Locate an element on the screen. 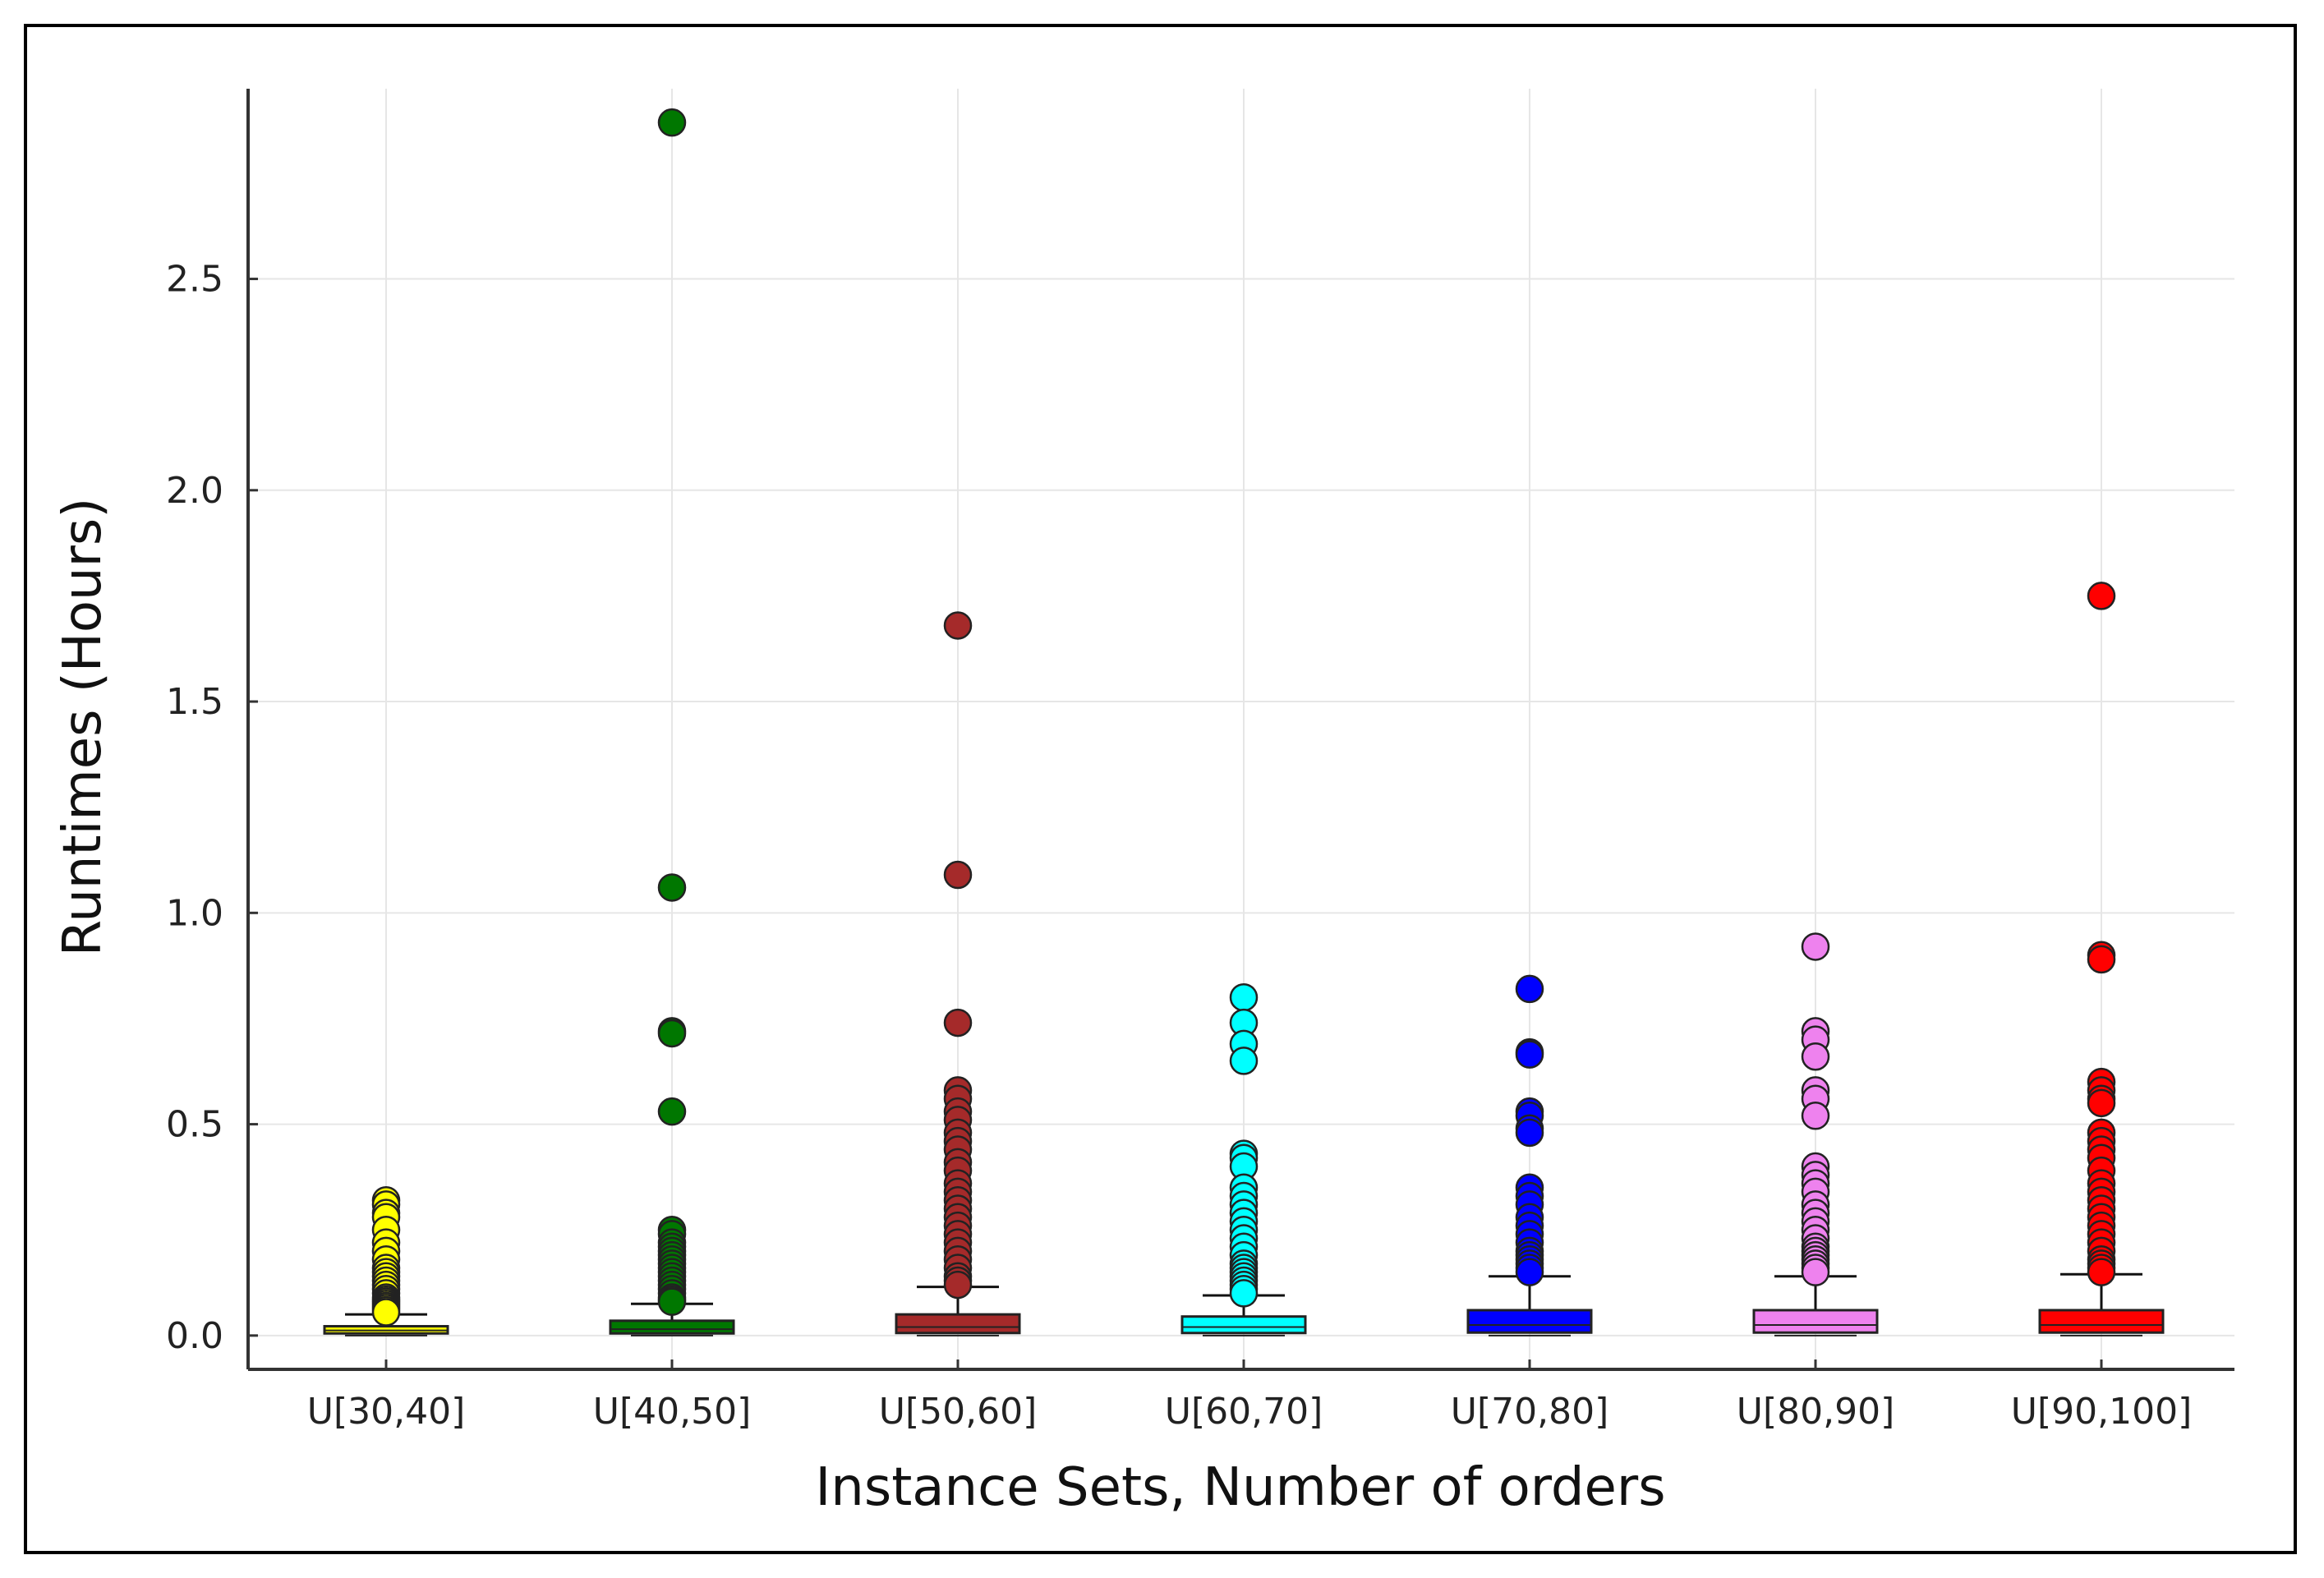  y-axis-title: Runtimes (Hours) is located at coordinates (83, 727).